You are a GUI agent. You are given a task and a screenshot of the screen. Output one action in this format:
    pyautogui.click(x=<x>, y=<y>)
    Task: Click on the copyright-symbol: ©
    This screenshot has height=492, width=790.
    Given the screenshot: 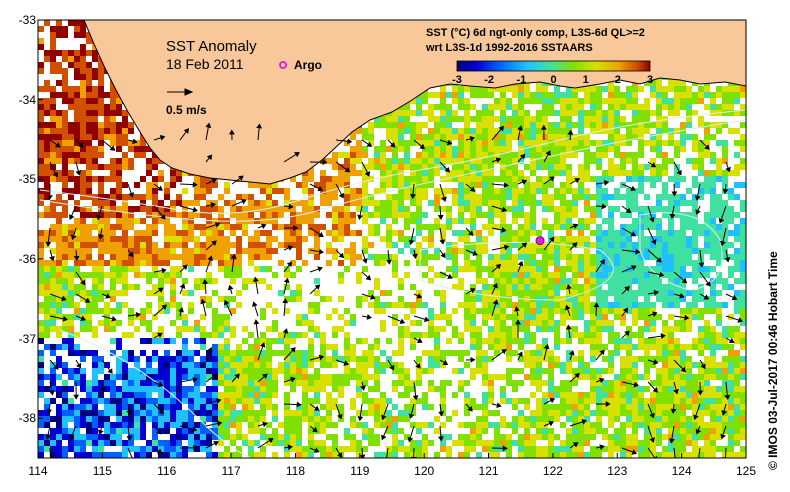 What is the action you would take?
    pyautogui.click(x=773, y=465)
    